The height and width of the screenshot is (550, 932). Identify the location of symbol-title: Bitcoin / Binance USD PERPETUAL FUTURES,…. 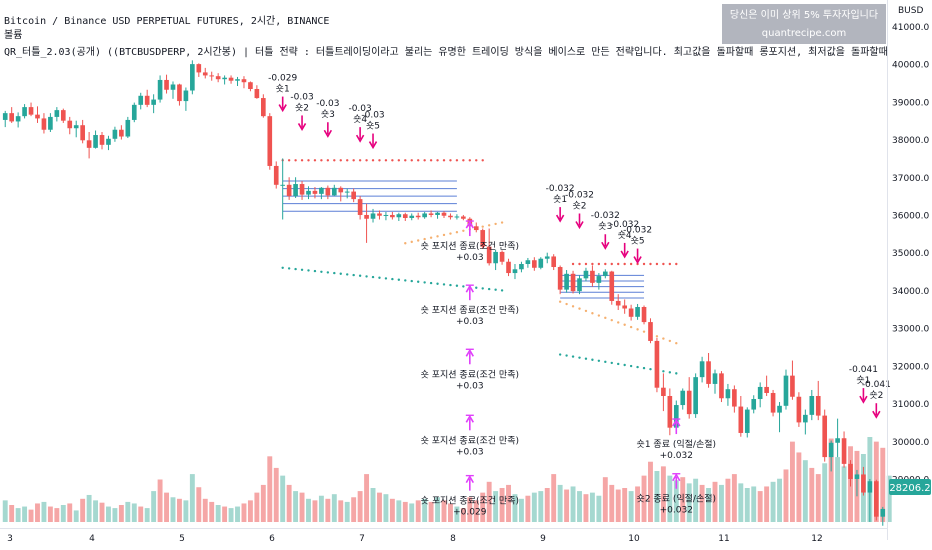
(167, 21).